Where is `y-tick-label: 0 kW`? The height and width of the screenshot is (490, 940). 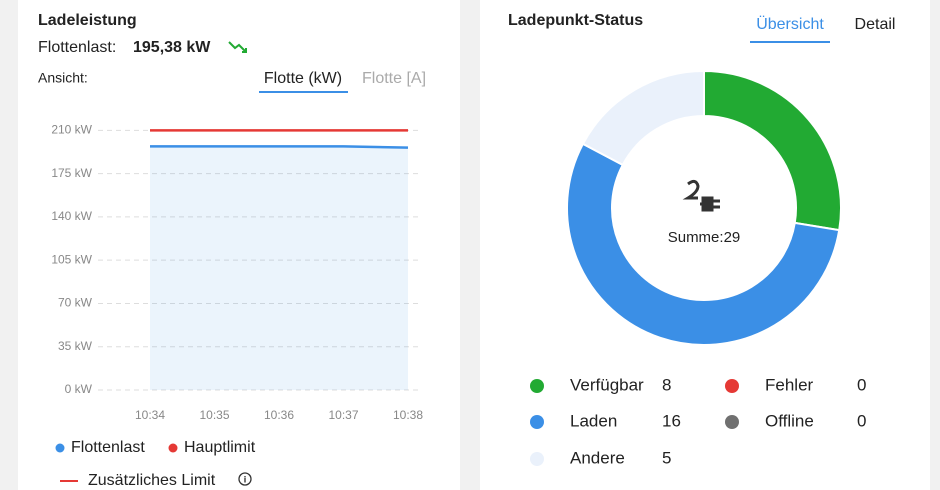 y-tick-label: 0 kW is located at coordinates (79, 389).